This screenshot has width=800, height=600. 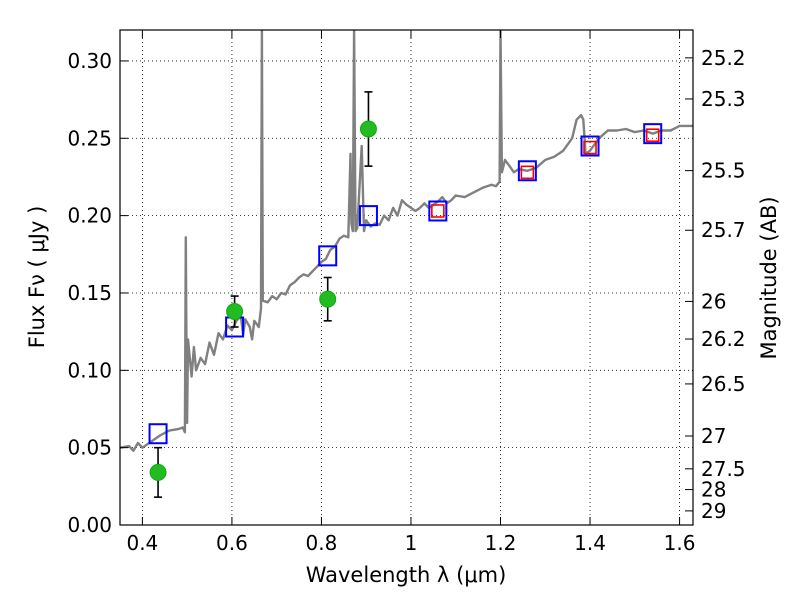 What do you see at coordinates (232, 543) in the screenshot?
I see `x-tick-label: 0.6` at bounding box center [232, 543].